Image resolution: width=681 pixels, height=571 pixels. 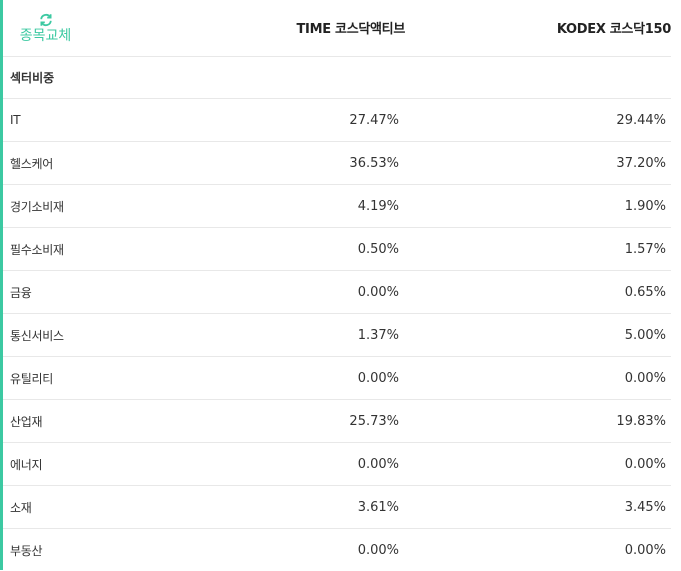 I want to click on swap-stock-label: 종목교체, so click(x=45, y=35).